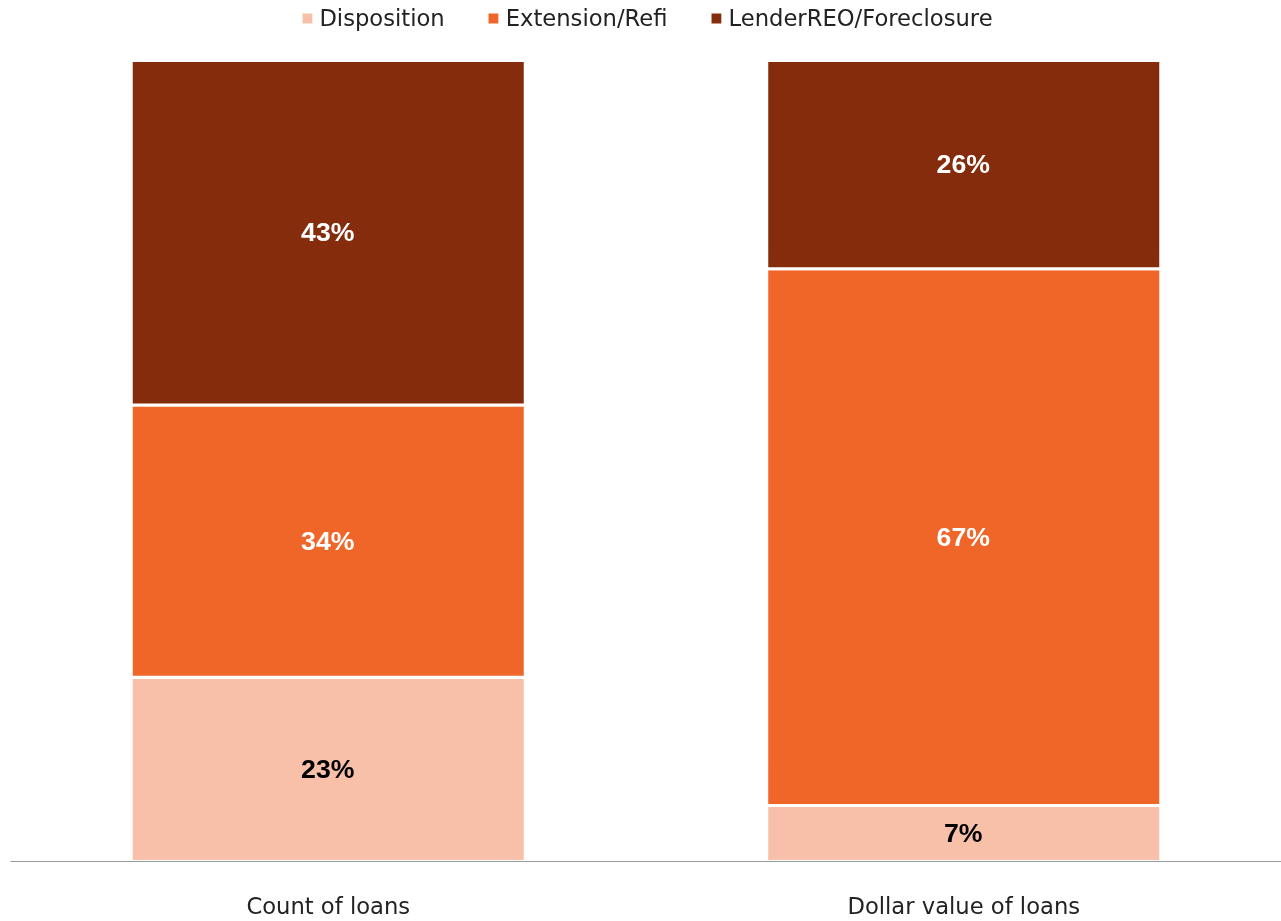 The height and width of the screenshot is (921, 1281). What do you see at coordinates (963, 537) in the screenshot?
I see `data-label: 67%` at bounding box center [963, 537].